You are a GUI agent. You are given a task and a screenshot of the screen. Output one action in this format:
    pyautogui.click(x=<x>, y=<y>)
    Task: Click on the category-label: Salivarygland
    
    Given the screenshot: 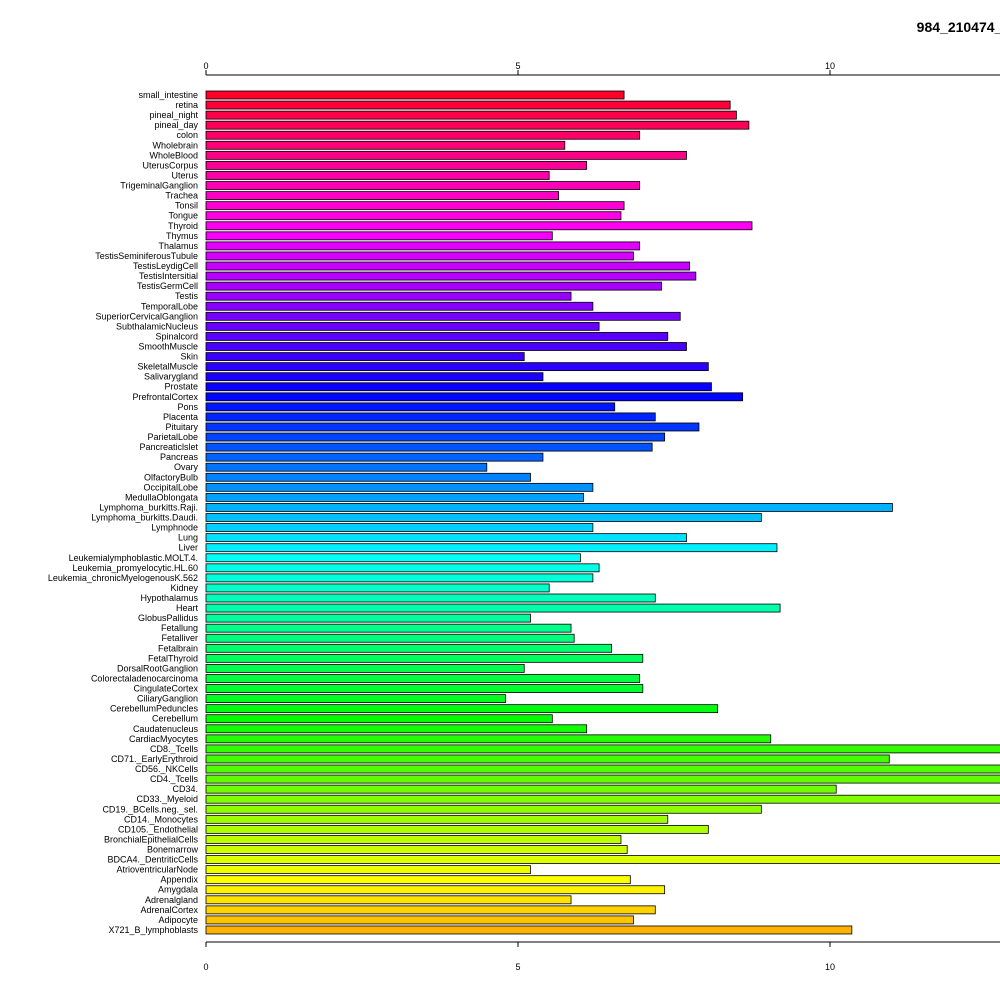 What is the action you would take?
    pyautogui.click(x=171, y=377)
    